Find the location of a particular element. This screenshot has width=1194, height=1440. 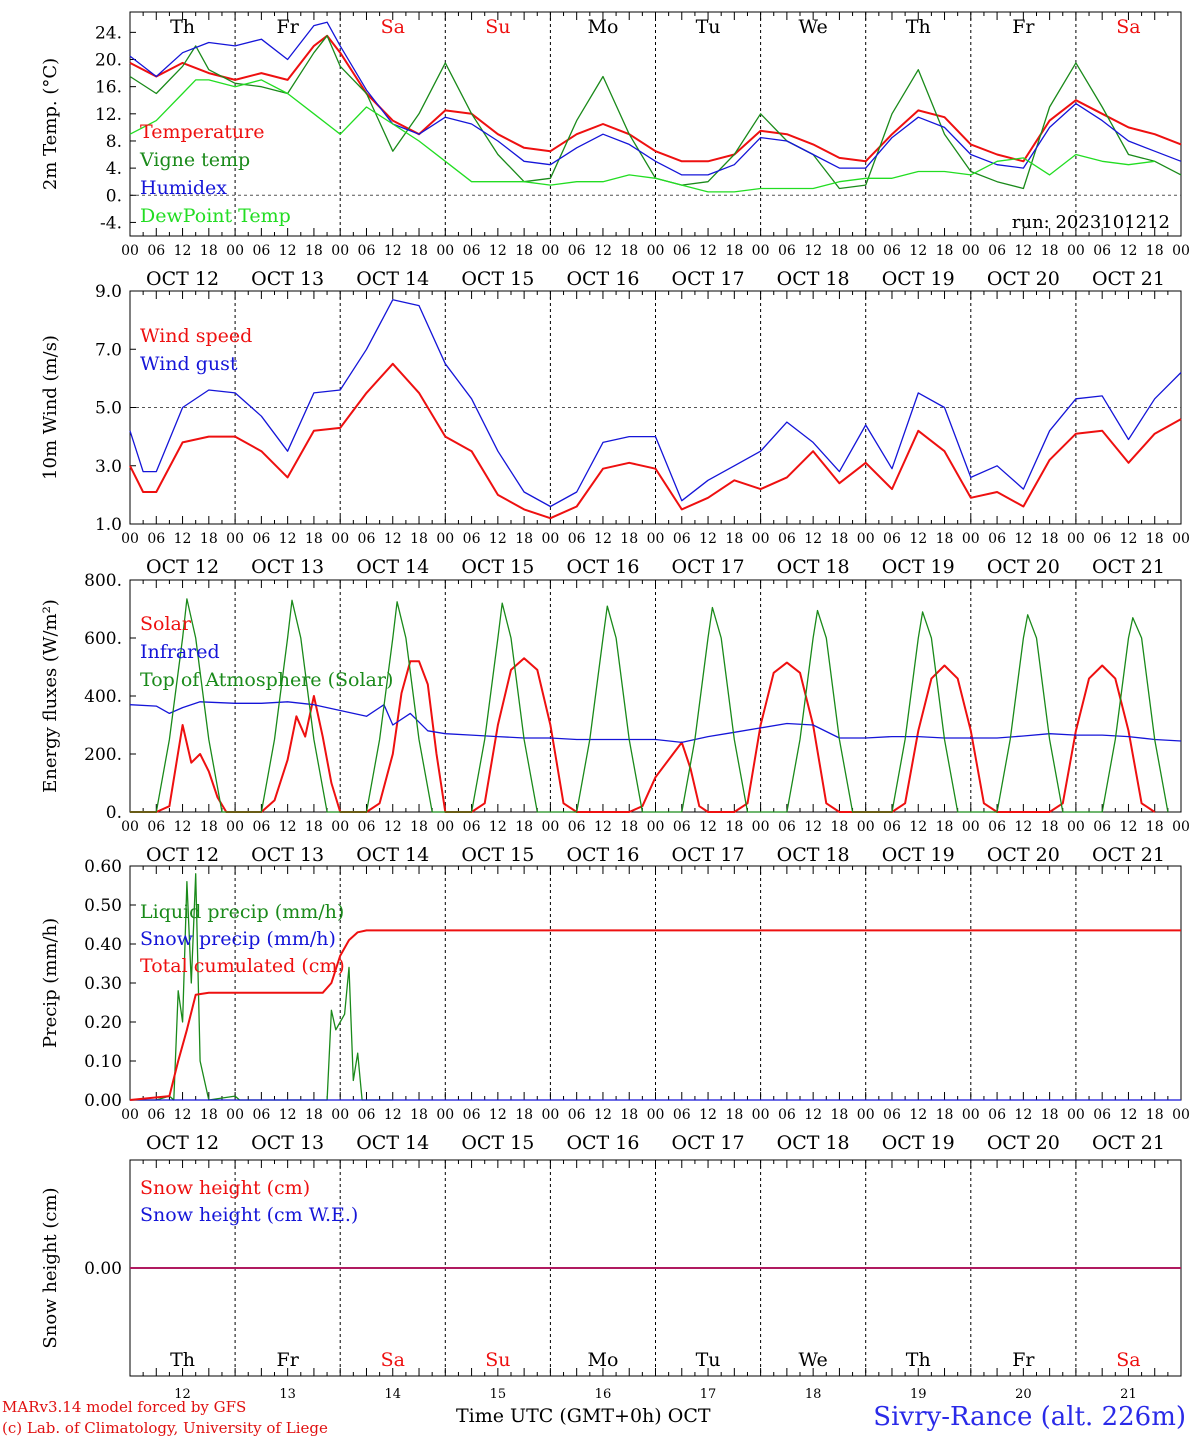

y-tick-label: 7.0 is located at coordinates (108, 350).